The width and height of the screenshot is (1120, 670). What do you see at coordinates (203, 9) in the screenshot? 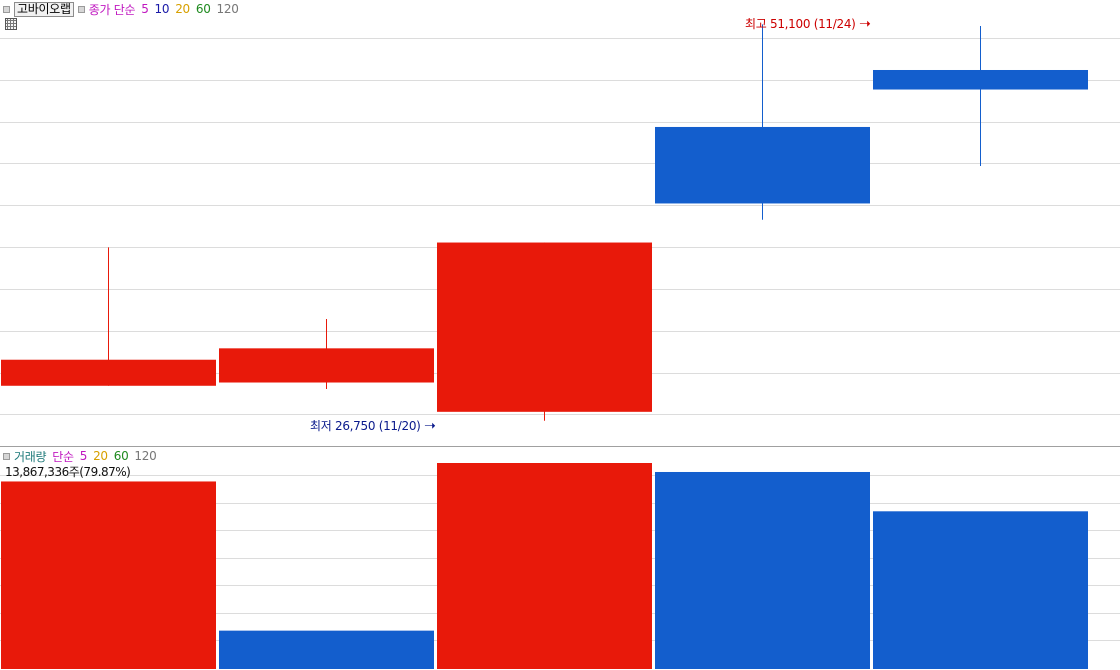
I see `price-ma-60: 60` at bounding box center [203, 9].